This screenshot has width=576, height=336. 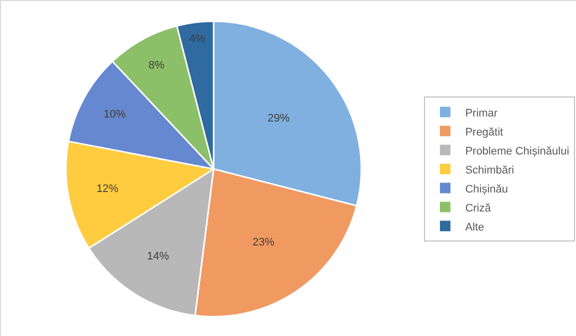 What do you see at coordinates (263, 242) in the screenshot?
I see `data-label: 23%` at bounding box center [263, 242].